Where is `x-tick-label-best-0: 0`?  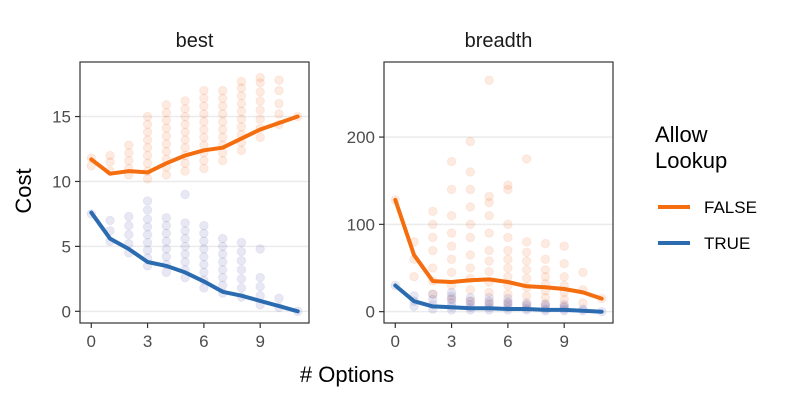
x-tick-label-best-0: 0 is located at coordinates (91, 341).